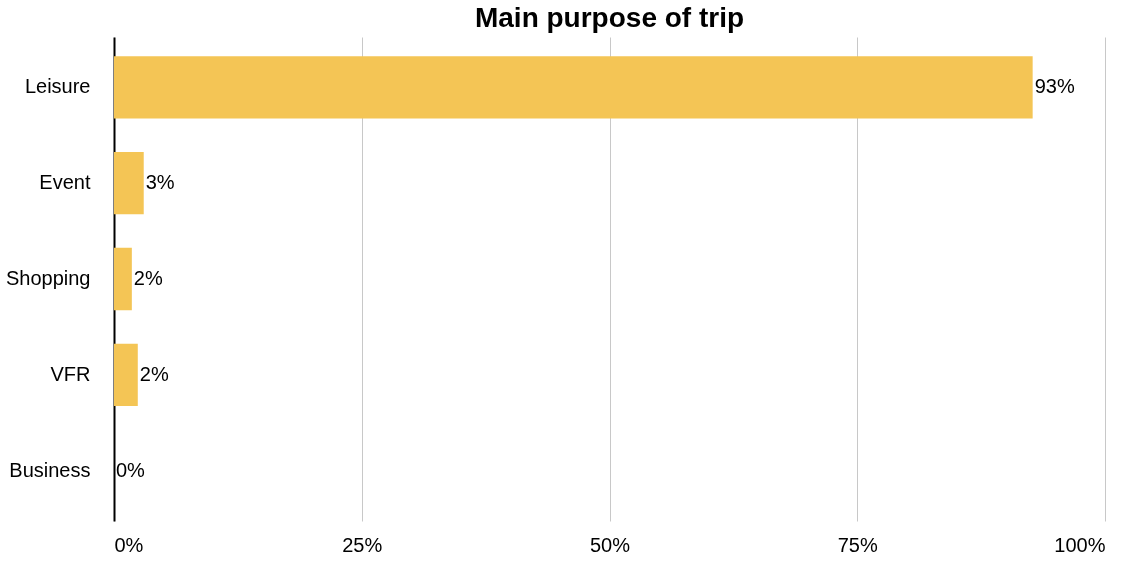 The height and width of the screenshot is (577, 1128). I want to click on y-tick-label: Business, so click(50, 469).